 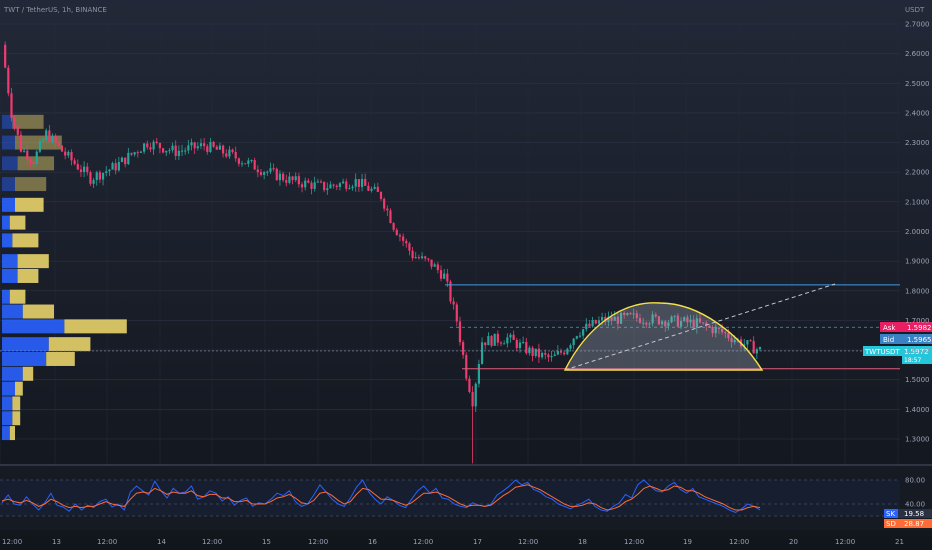 What do you see at coordinates (64, 277) in the screenshot?
I see `volume-profile` at bounding box center [64, 277].